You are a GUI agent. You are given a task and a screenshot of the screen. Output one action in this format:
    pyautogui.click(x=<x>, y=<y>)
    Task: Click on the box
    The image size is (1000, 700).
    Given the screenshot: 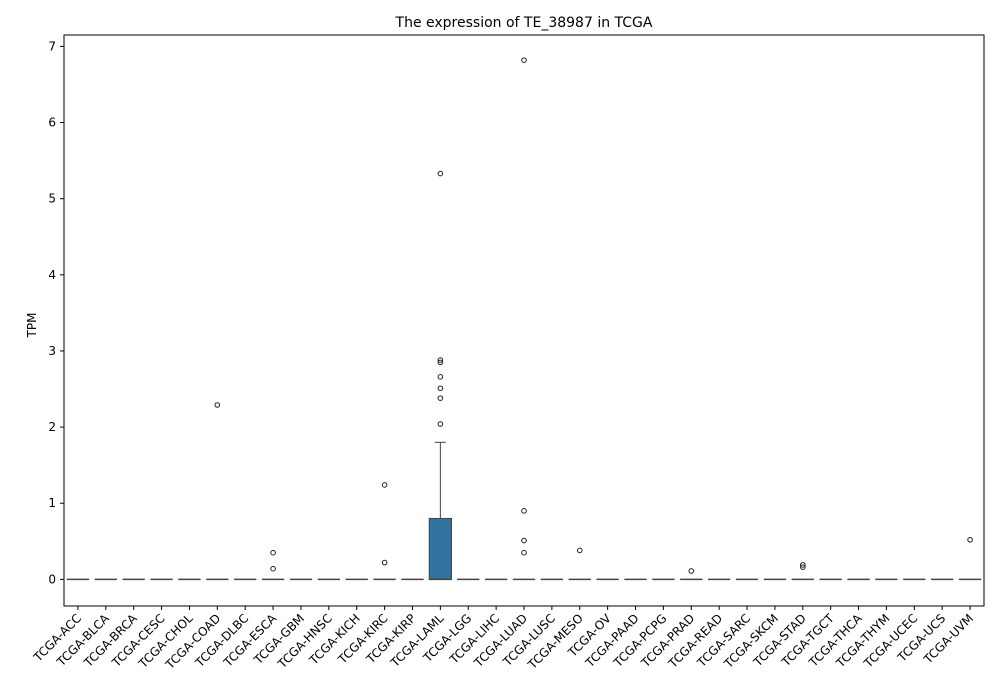 What is the action you would take?
    pyautogui.click(x=440, y=548)
    